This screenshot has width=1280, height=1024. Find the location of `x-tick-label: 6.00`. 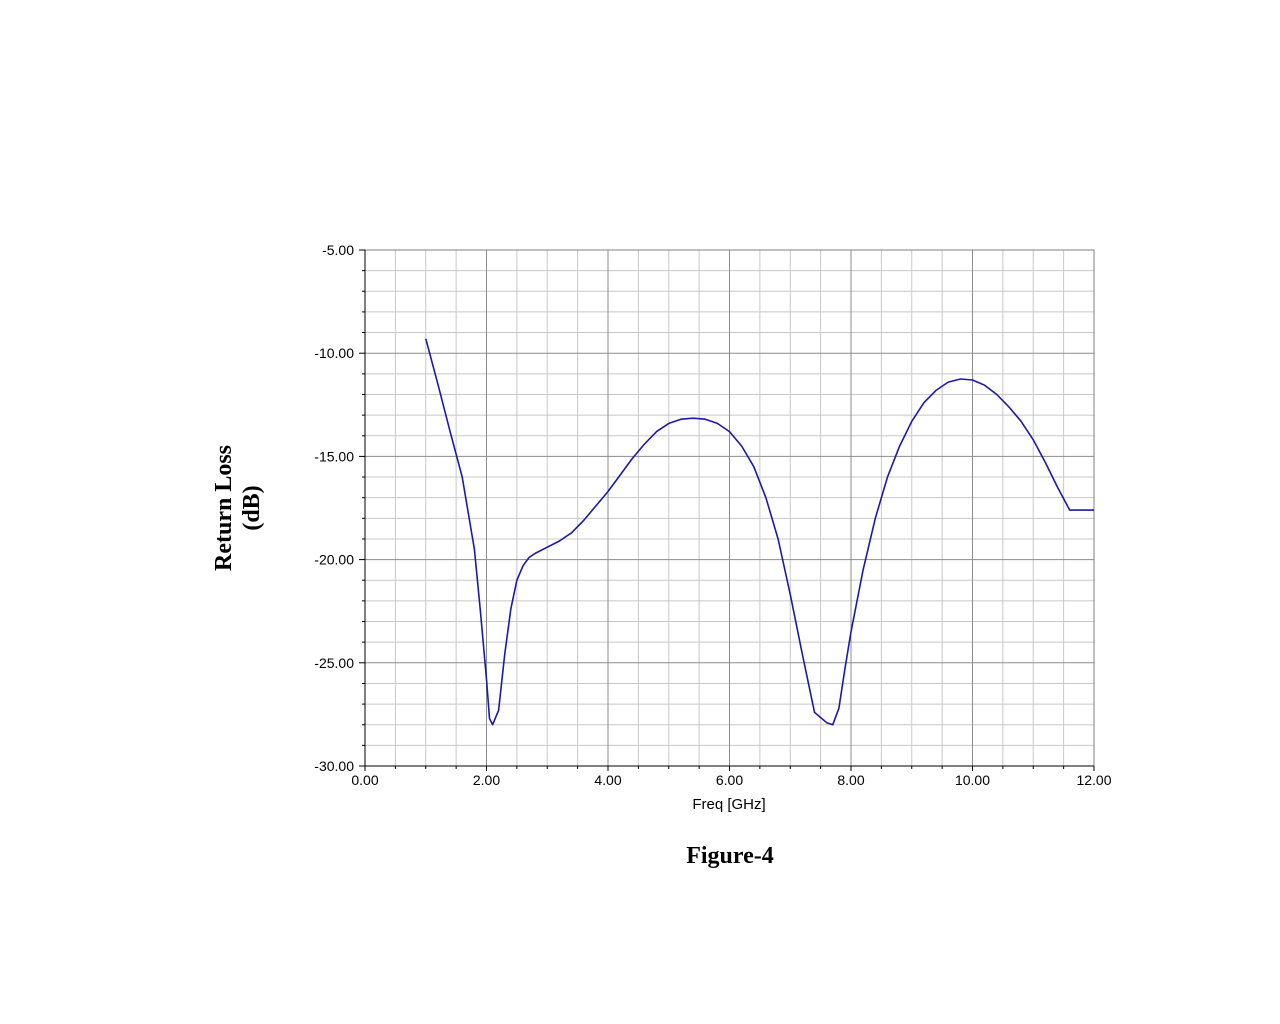

x-tick-label: 6.00 is located at coordinates (729, 780).